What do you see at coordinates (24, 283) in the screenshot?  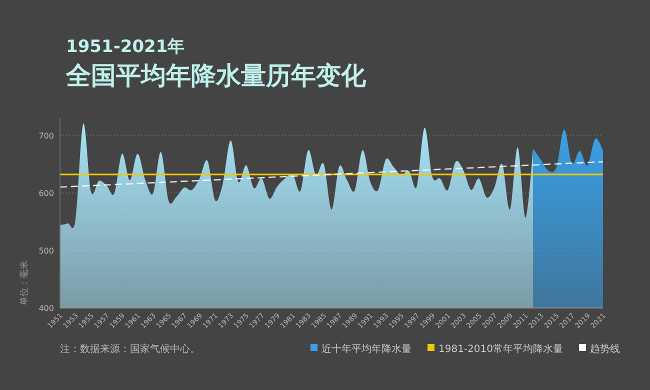 I see `y-axis-title: 单位：毫米` at bounding box center [24, 283].